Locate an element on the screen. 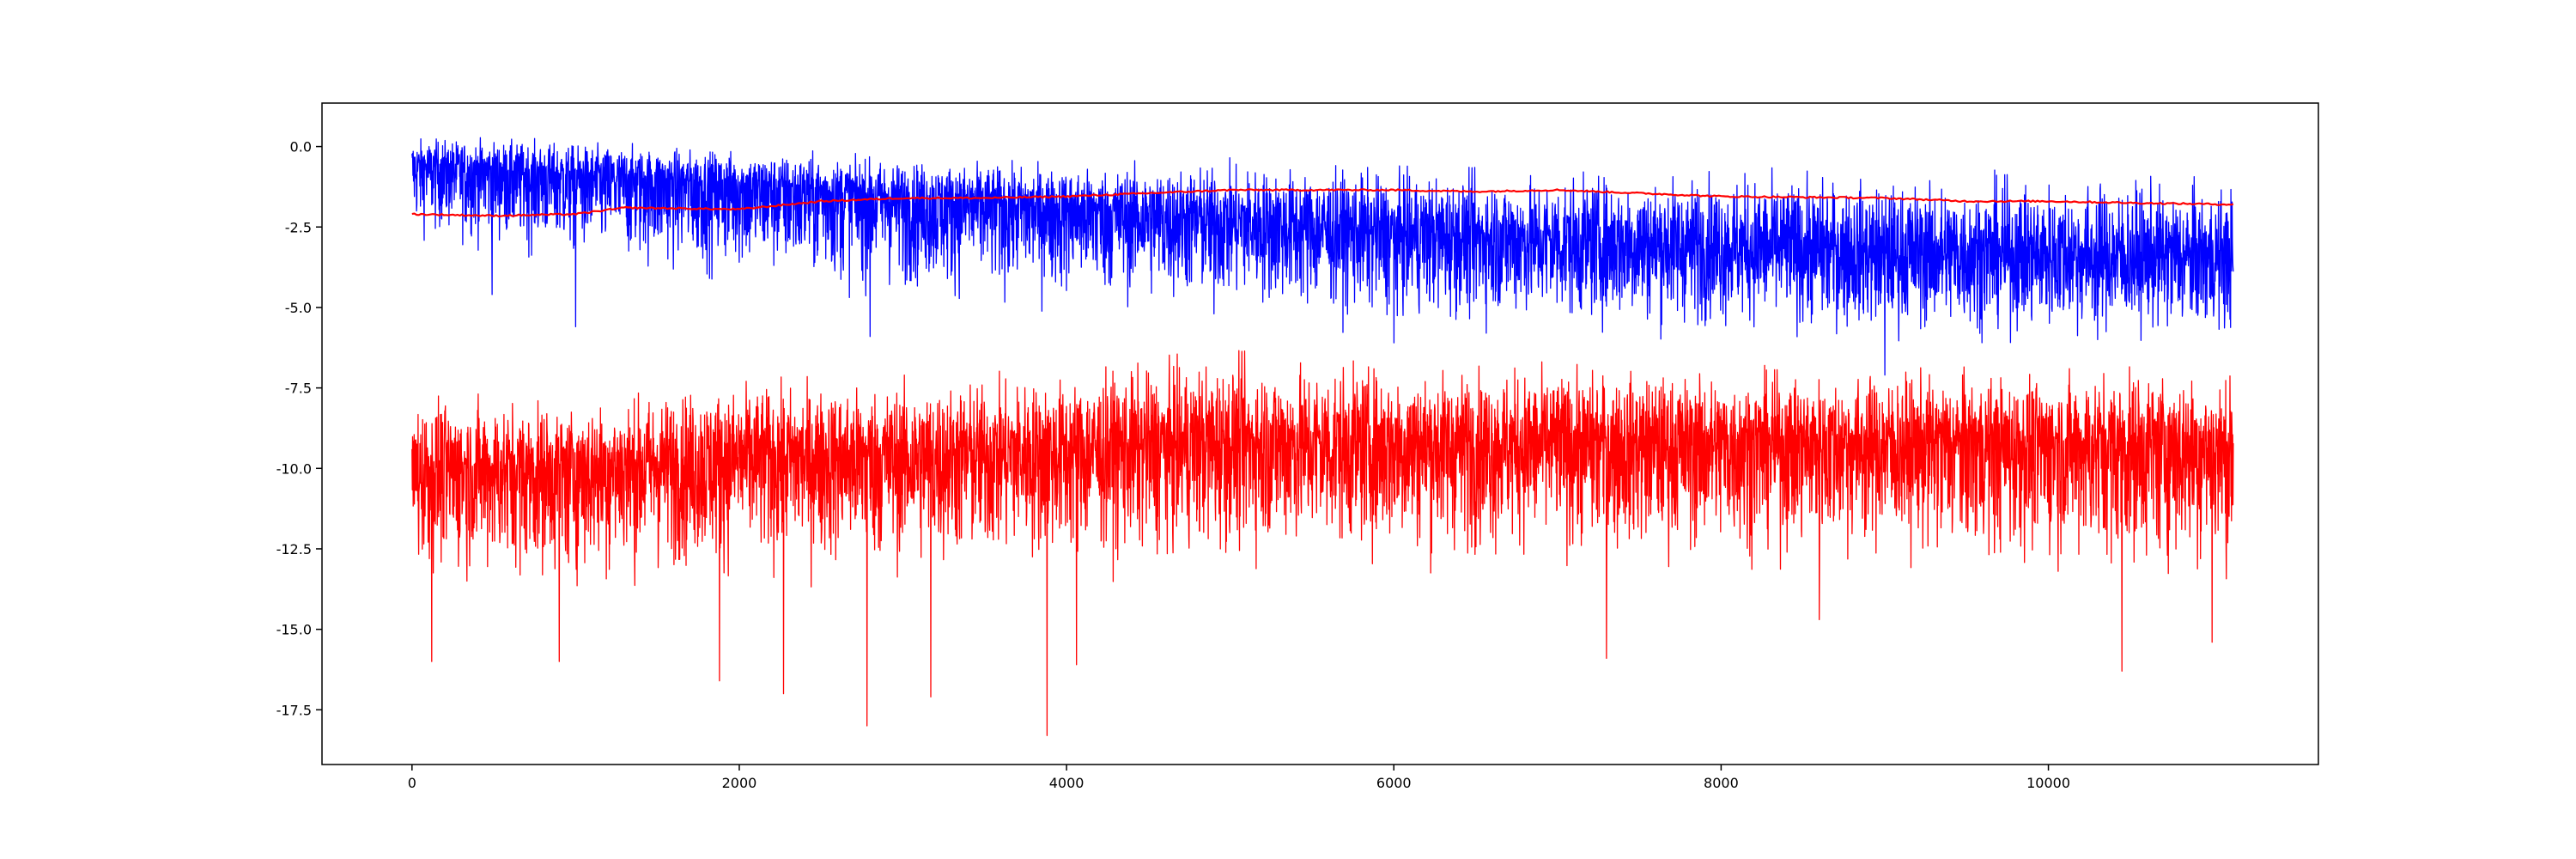 The height and width of the screenshot is (859, 2576). y-tick-label: -12.5 is located at coordinates (294, 549).